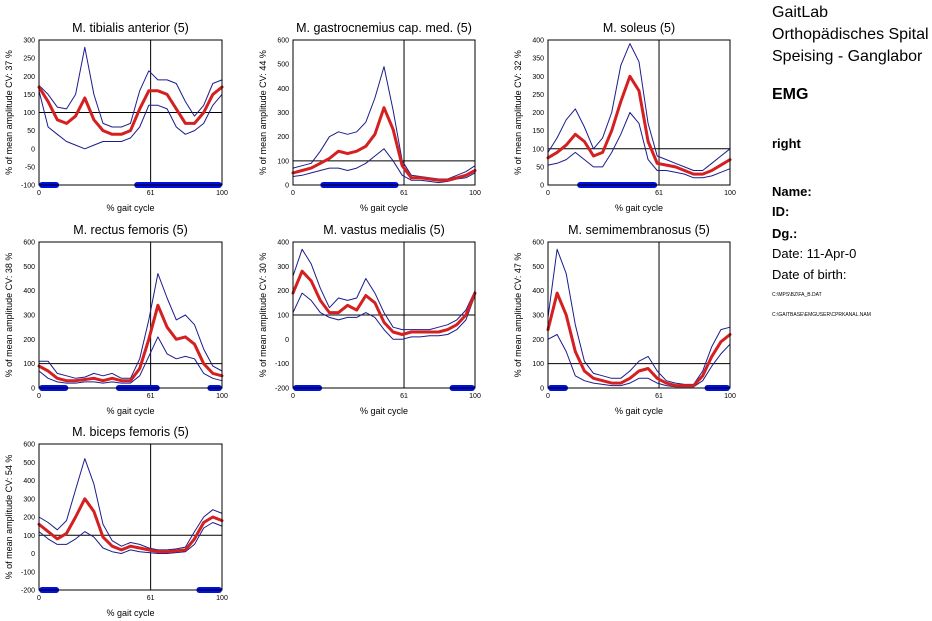  Describe the element at coordinates (130, 432) in the screenshot. I see `chart-title: M. biceps femoris (5)` at that location.